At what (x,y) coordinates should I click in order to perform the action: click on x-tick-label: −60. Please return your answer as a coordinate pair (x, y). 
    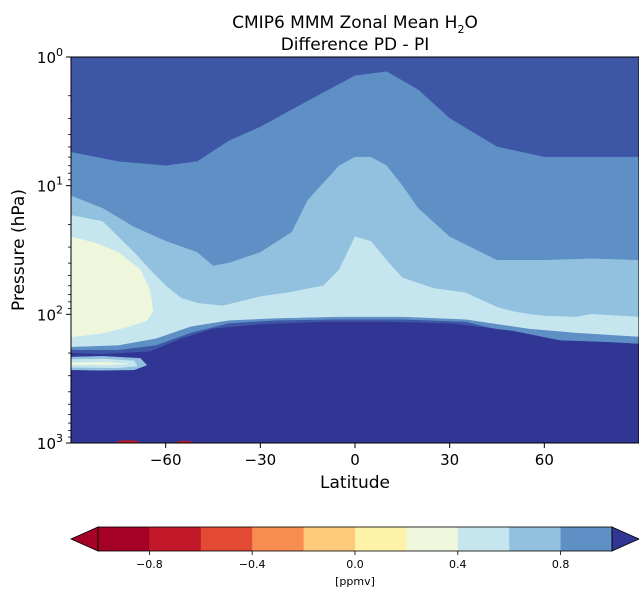
    Looking at the image, I should click on (166, 460).